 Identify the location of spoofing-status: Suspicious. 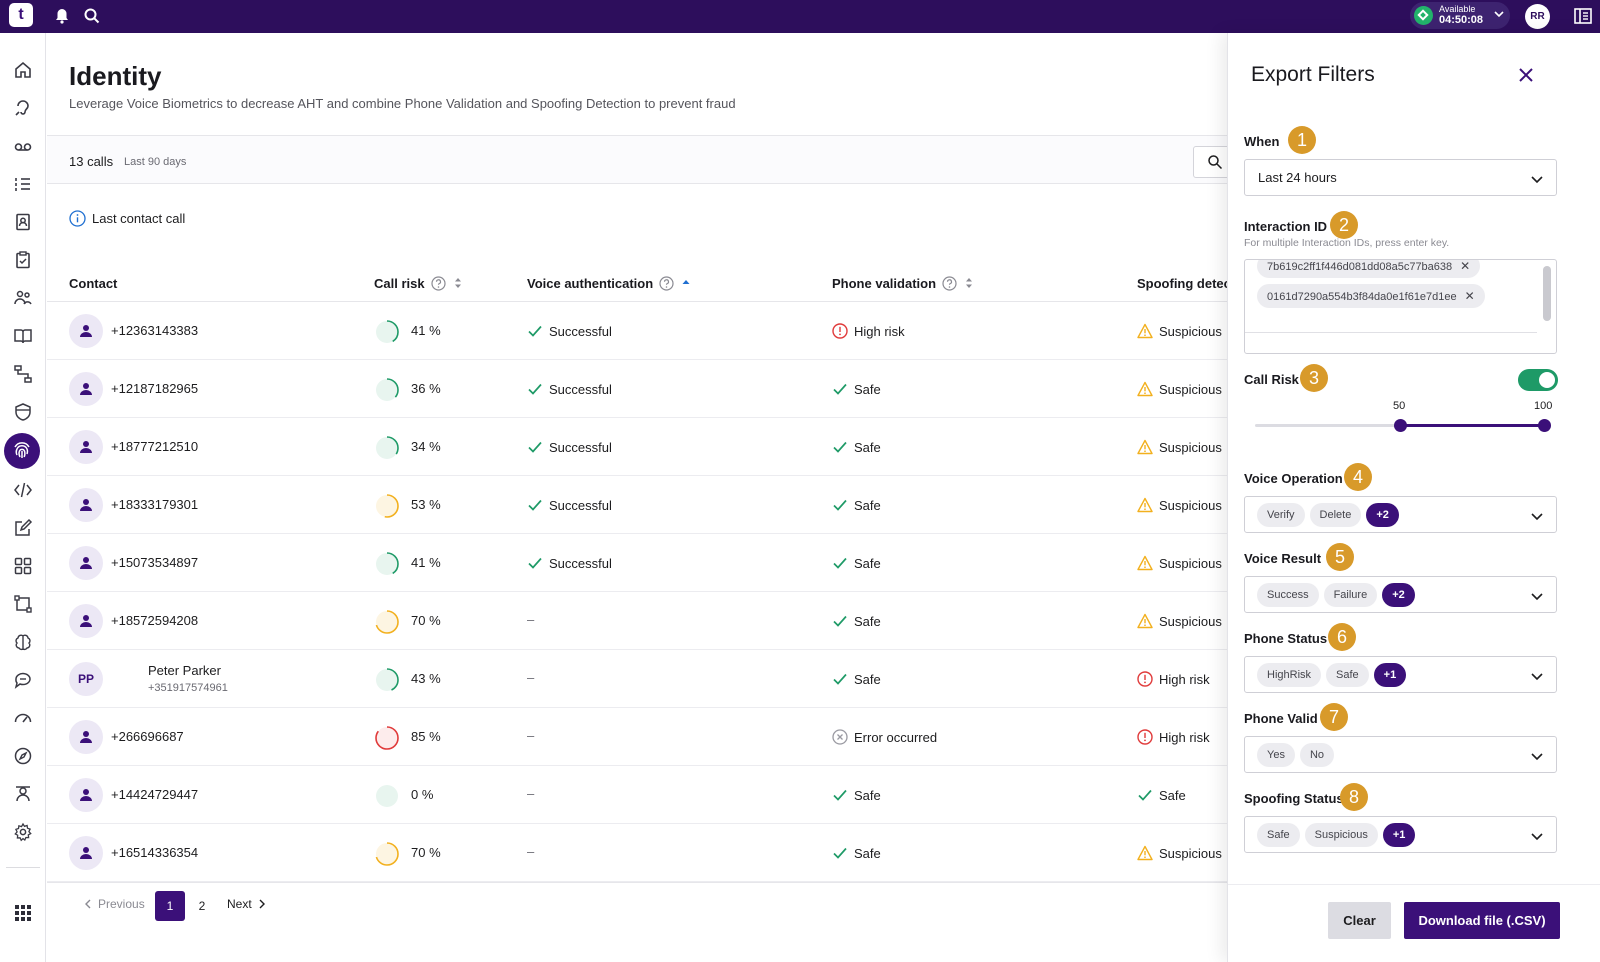
(1179, 621).